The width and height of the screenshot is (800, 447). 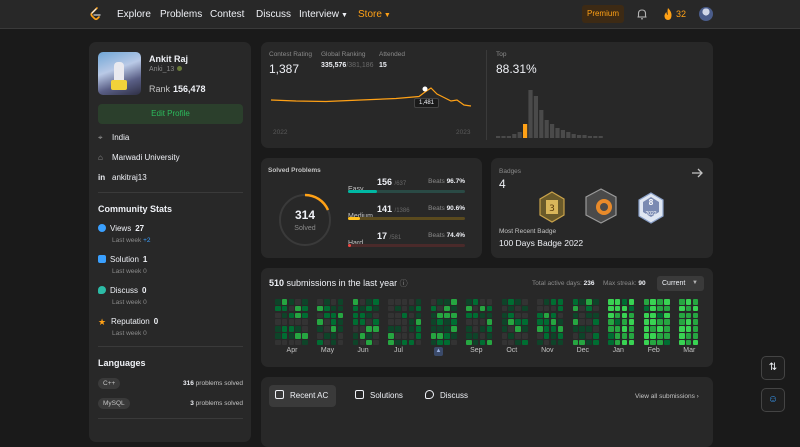 What do you see at coordinates (374, 14) in the screenshot?
I see `nav-store: Store ▼` at bounding box center [374, 14].